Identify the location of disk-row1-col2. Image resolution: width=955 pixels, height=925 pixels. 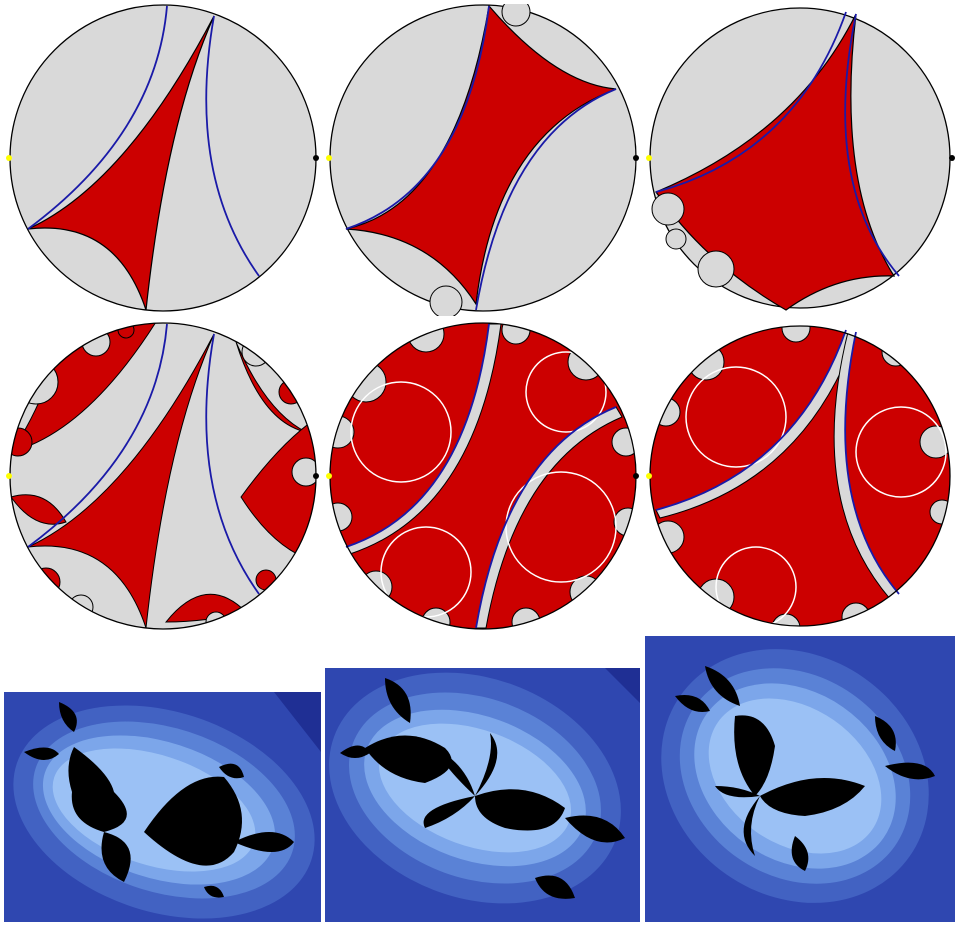
(483, 160).